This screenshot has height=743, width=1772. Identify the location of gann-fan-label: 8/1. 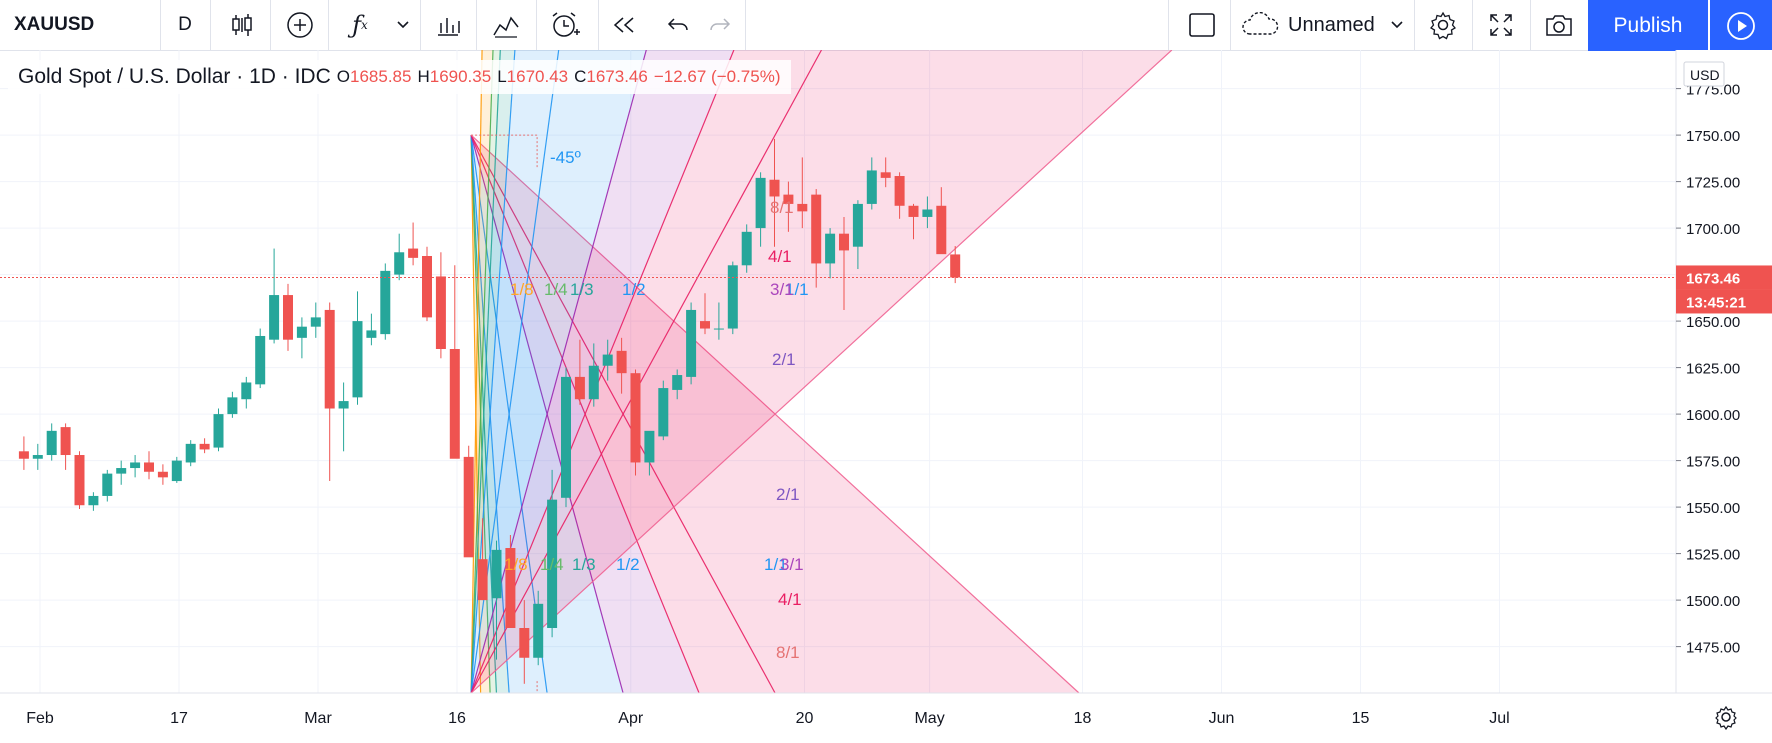
(782, 207).